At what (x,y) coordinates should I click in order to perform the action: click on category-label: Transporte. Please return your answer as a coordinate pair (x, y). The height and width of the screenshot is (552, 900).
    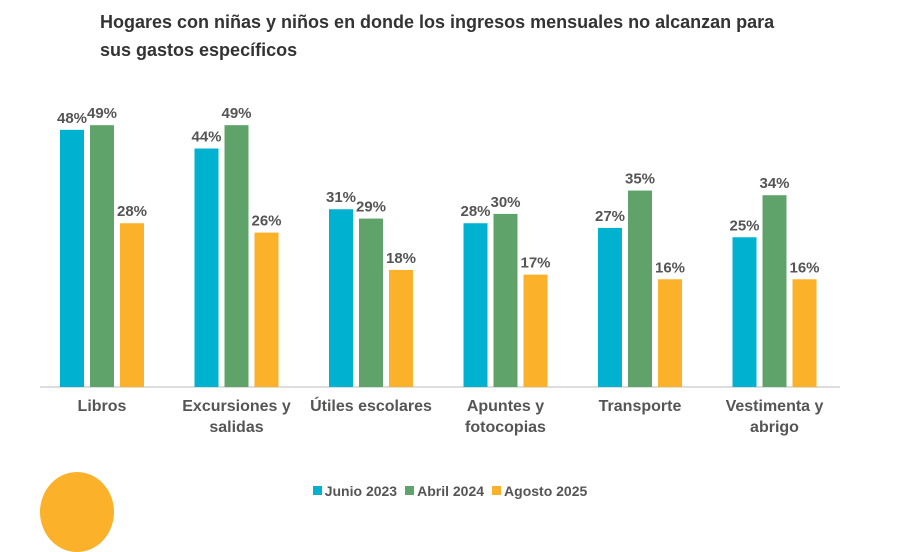
    Looking at the image, I should click on (640, 406).